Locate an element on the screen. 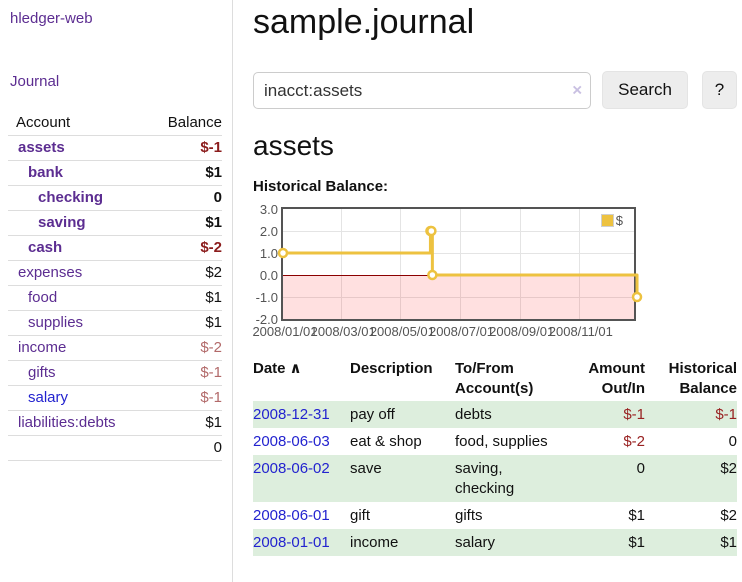 The width and height of the screenshot is (742, 582). brand-link: hledger-web is located at coordinates (51, 18).